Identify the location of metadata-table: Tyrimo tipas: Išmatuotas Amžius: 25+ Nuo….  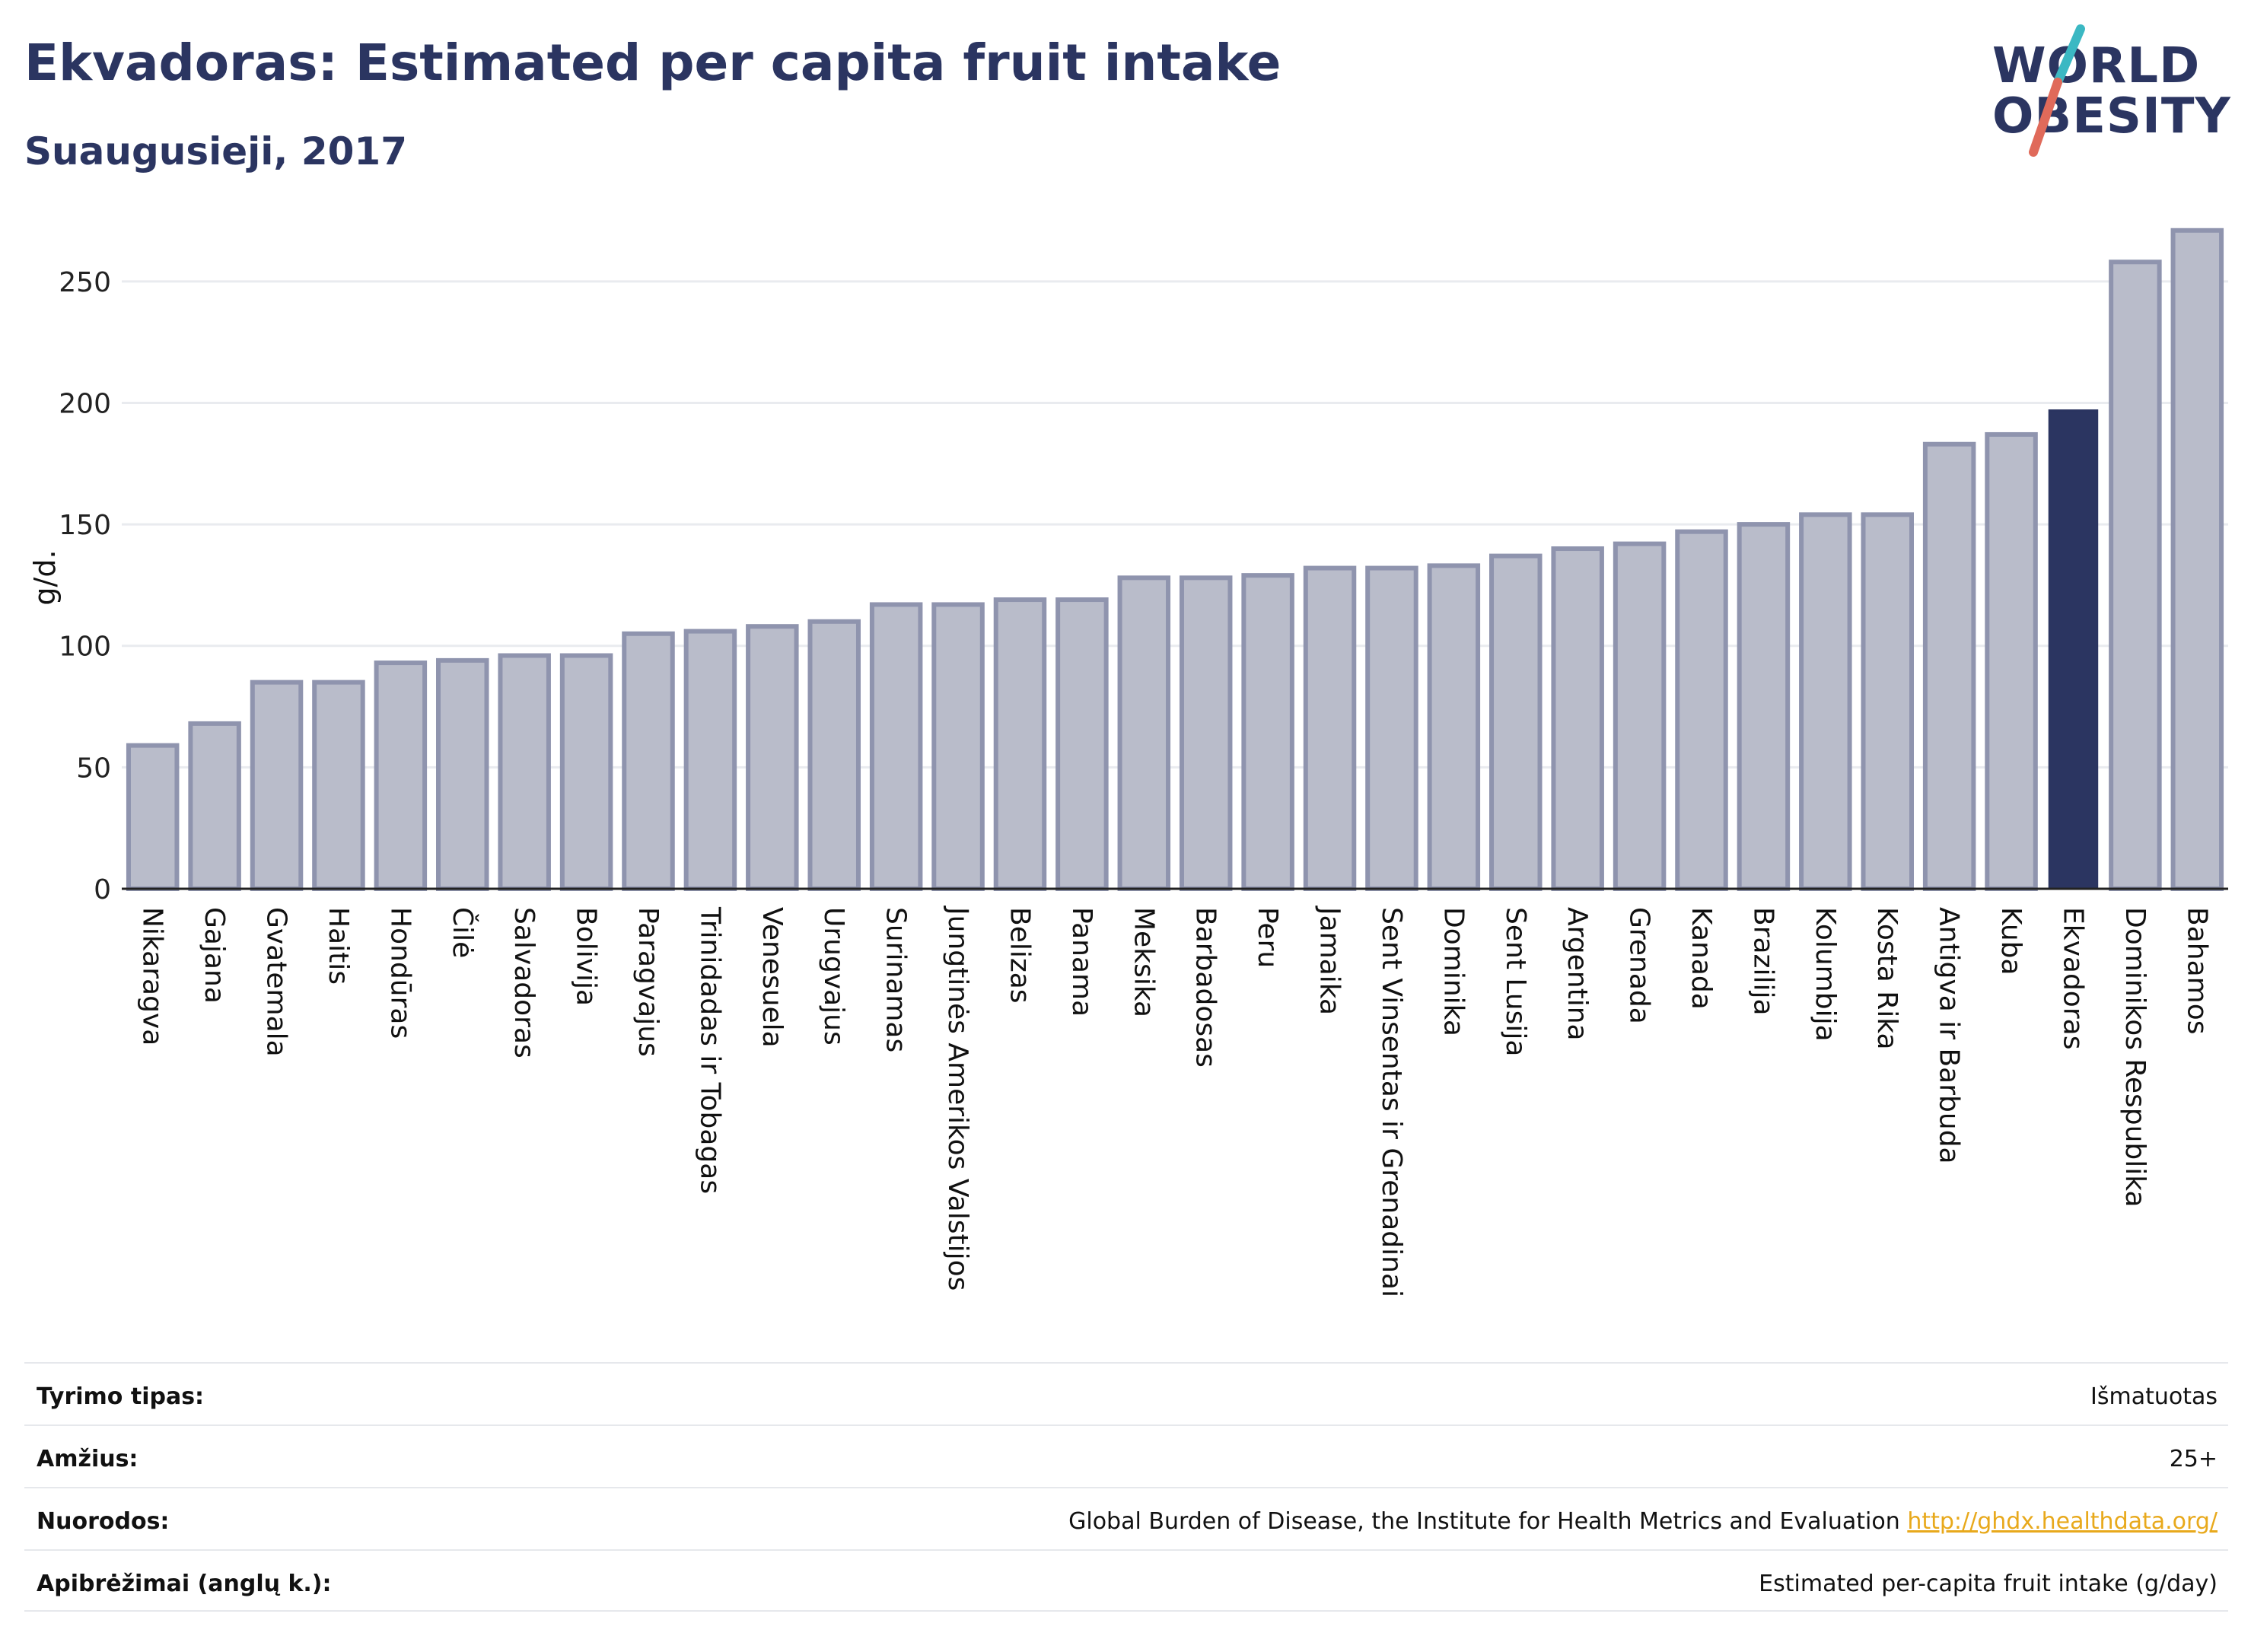
(1126, 1487).